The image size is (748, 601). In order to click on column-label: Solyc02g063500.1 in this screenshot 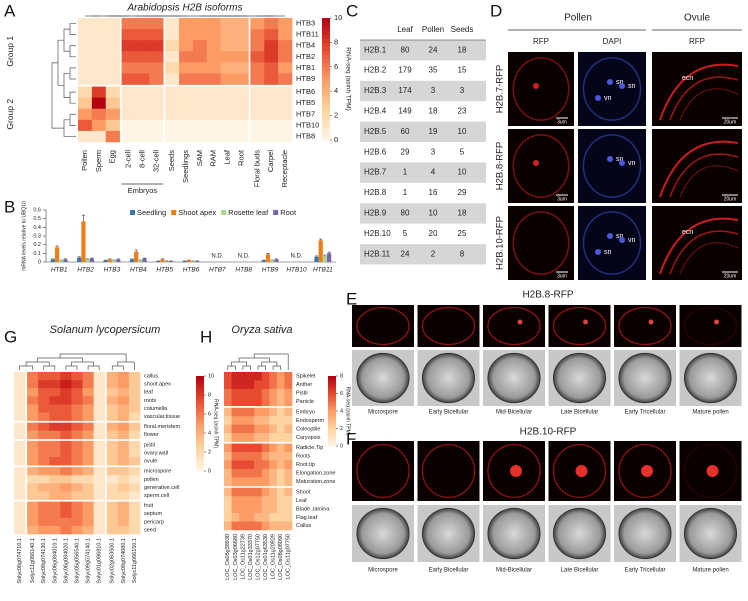, I will do `click(113, 561)`.